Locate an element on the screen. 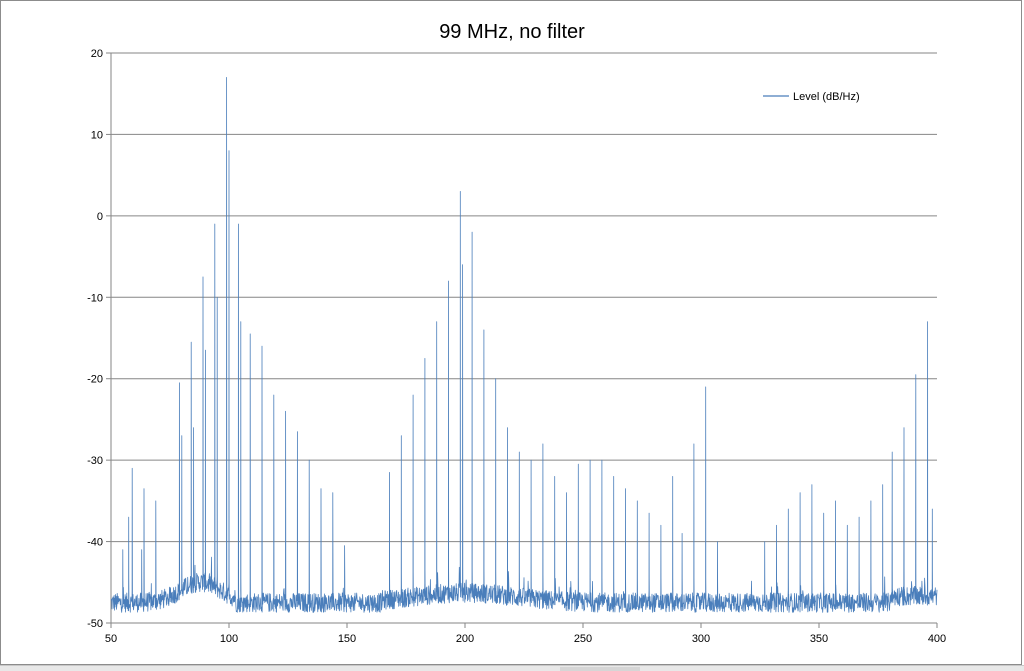  y-tick-label: 0 is located at coordinates (100, 217).